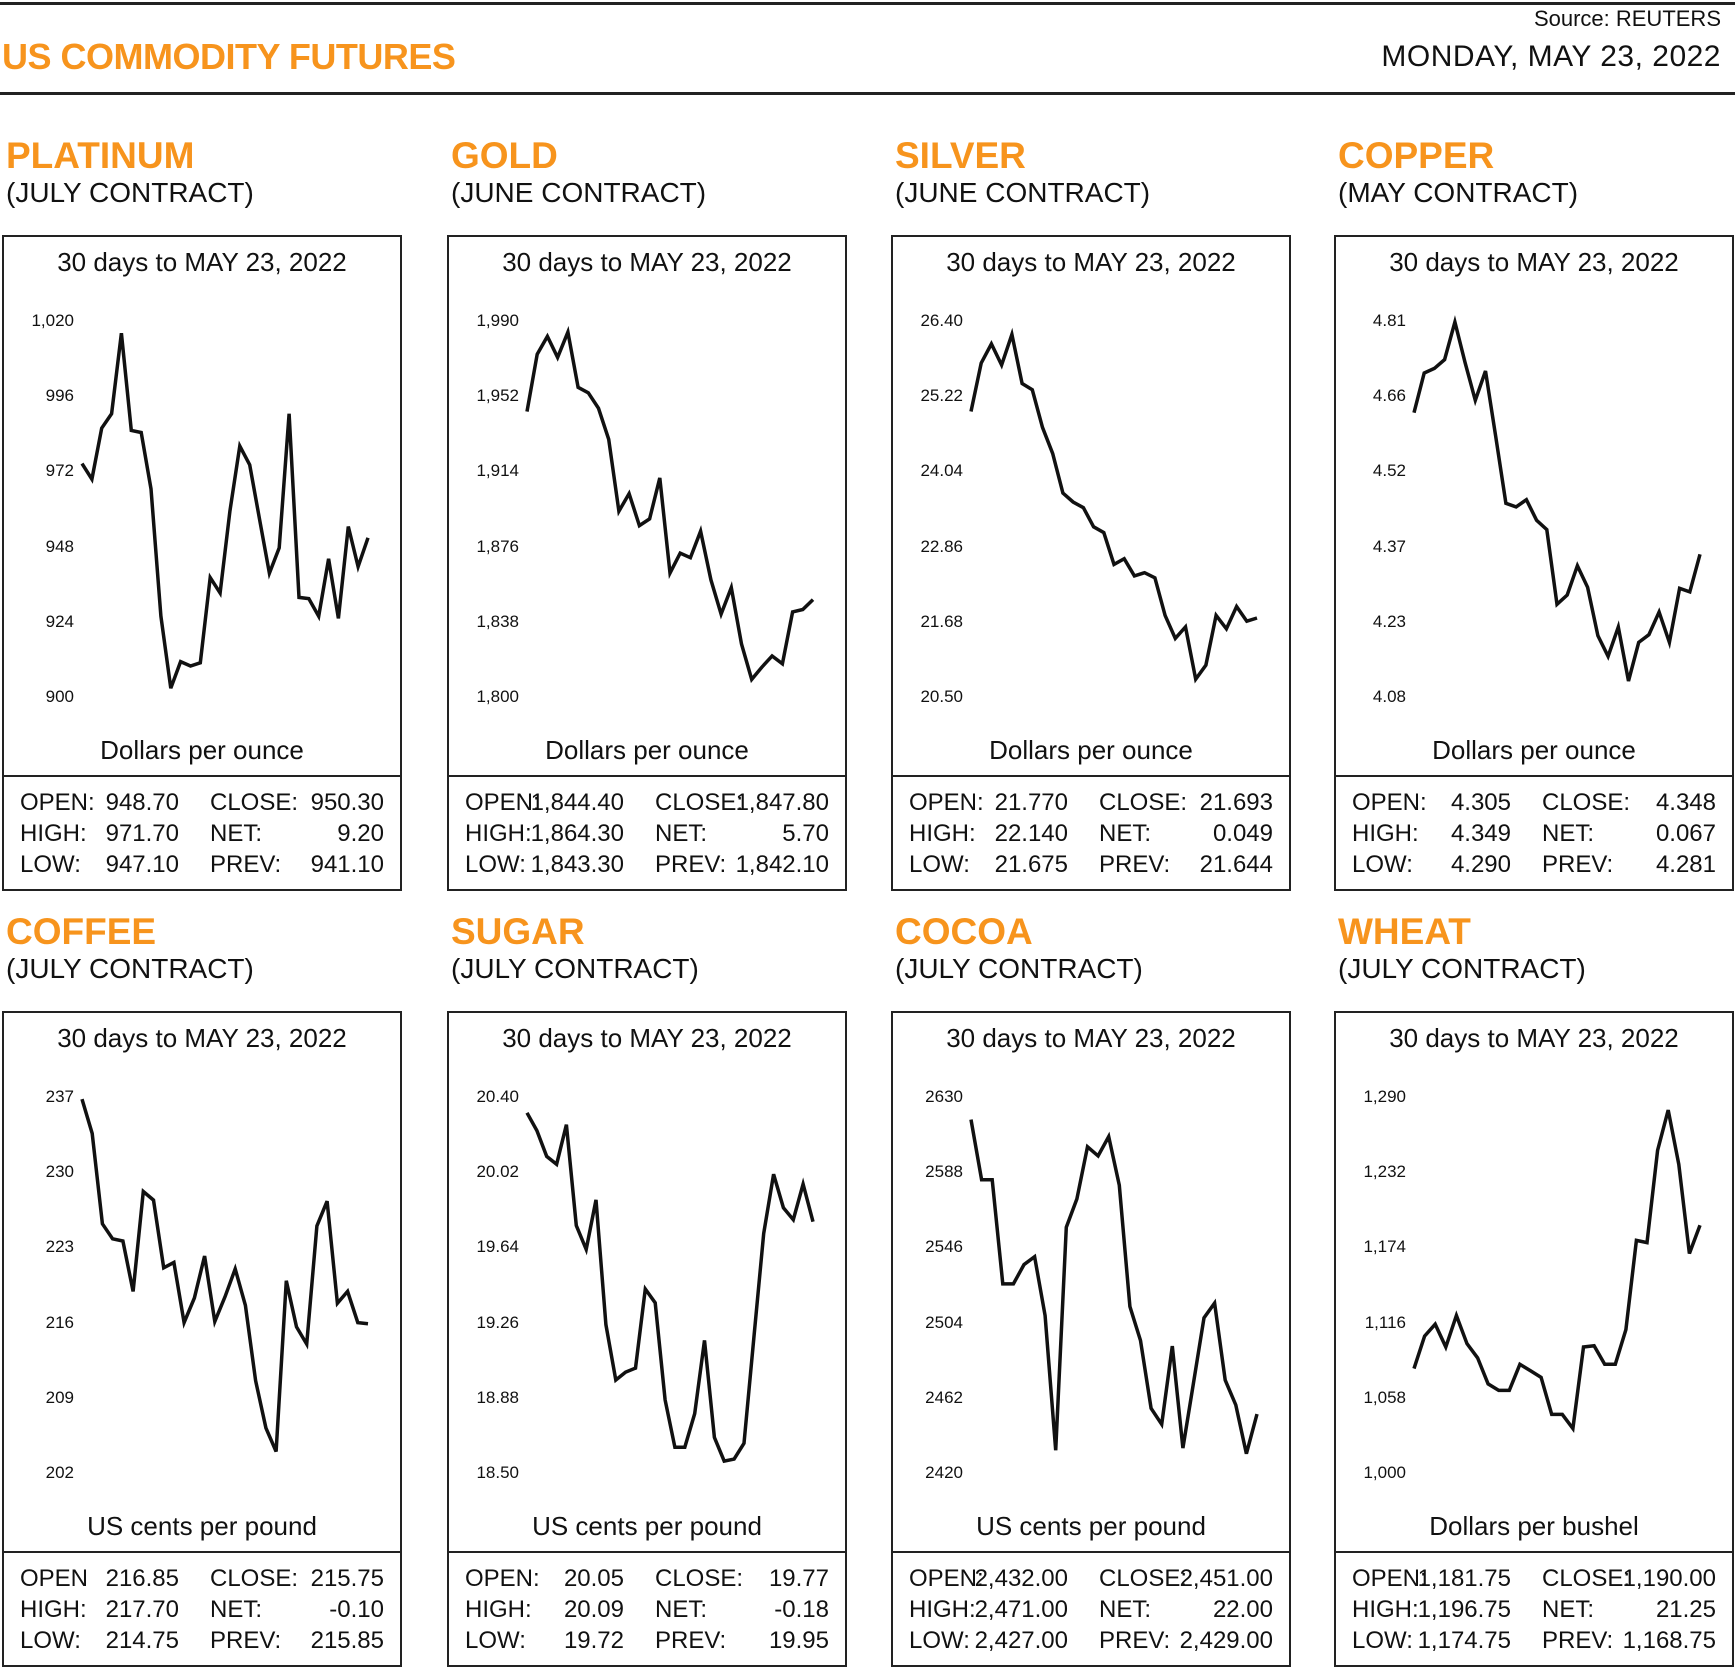  Describe the element at coordinates (1031, 864) in the screenshot. I see `stat-value: 21.675` at that location.